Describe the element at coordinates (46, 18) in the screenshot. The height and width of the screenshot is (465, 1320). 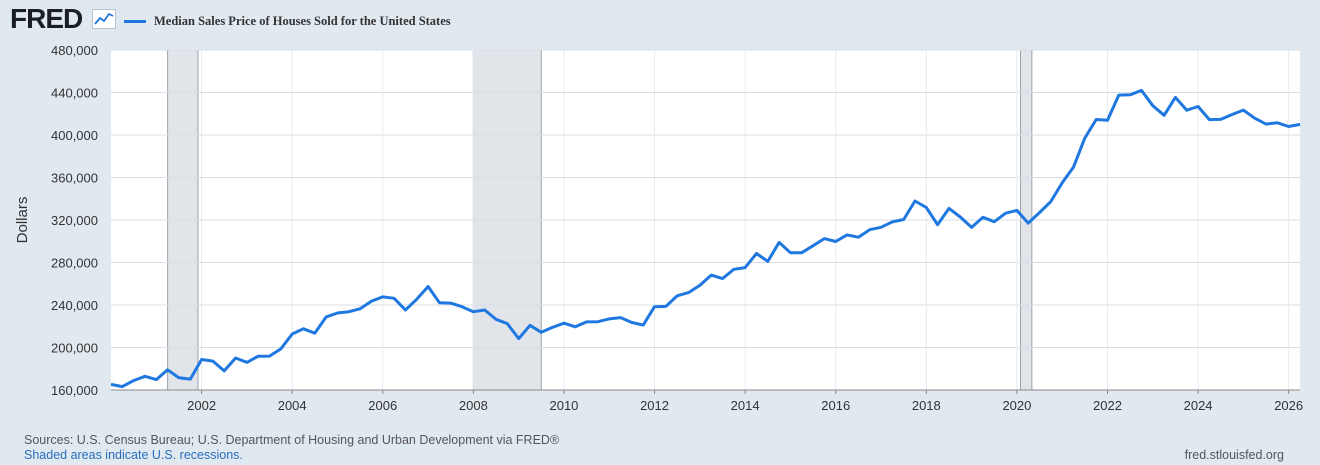
I see `fred-logo: FRED` at that location.